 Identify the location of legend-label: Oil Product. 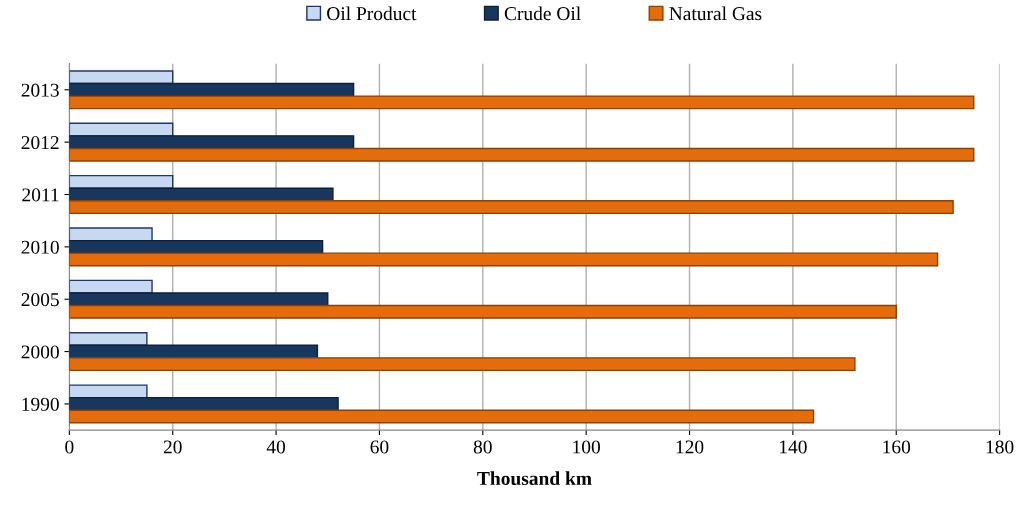
(372, 13).